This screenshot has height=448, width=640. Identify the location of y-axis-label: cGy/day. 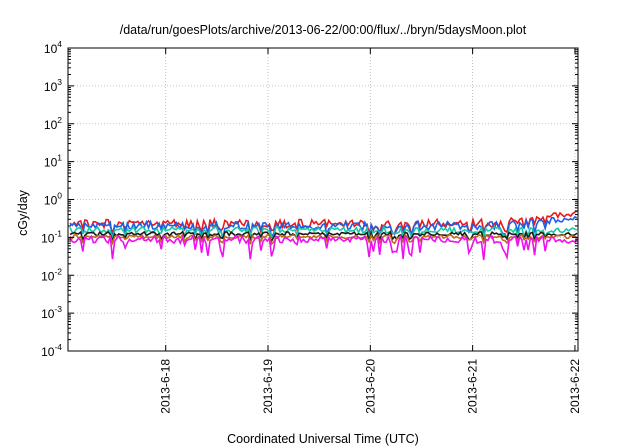
(23, 212).